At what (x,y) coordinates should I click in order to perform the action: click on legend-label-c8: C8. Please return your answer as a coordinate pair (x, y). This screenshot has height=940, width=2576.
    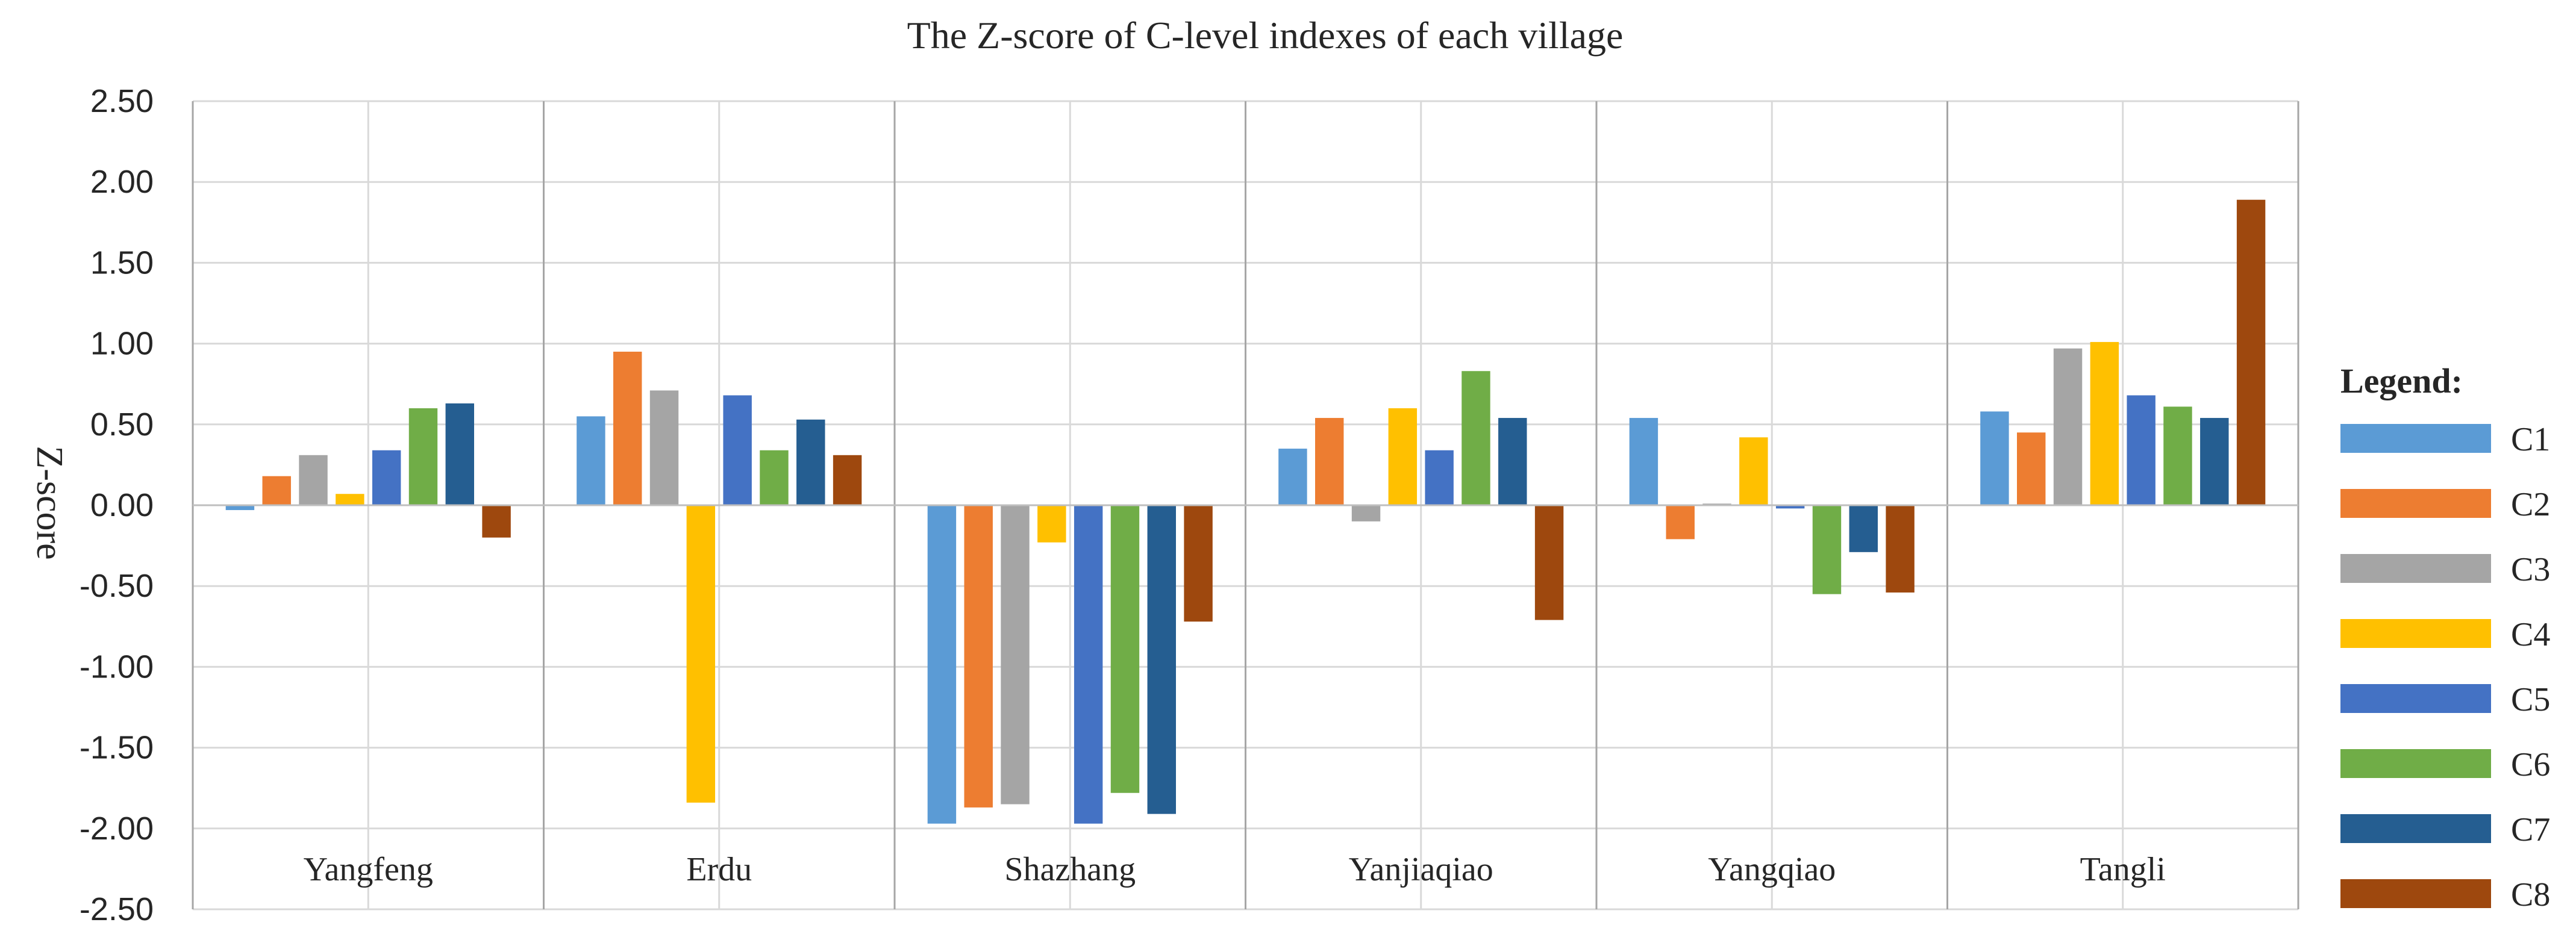
    Looking at the image, I should click on (2531, 895).